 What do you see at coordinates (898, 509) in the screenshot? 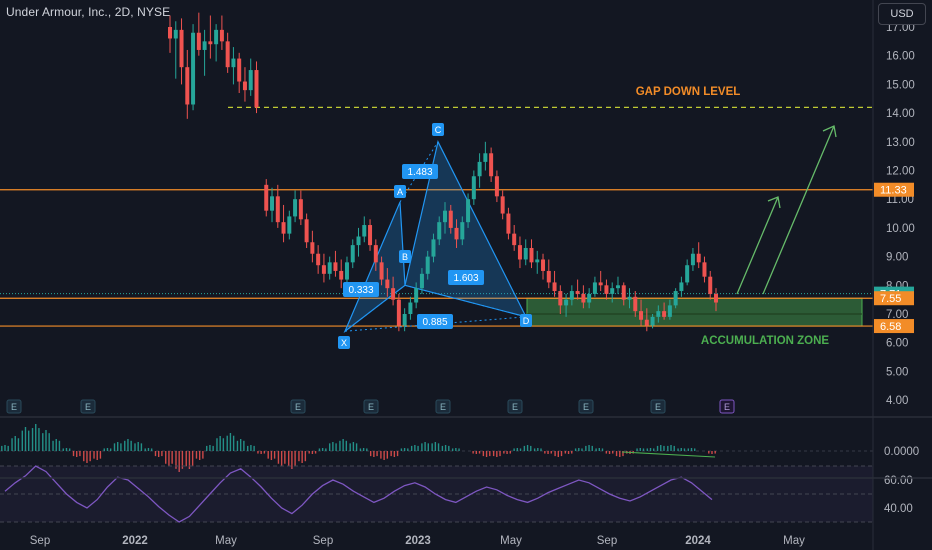
I see `rsi-tick-label: 40.00` at bounding box center [898, 509].